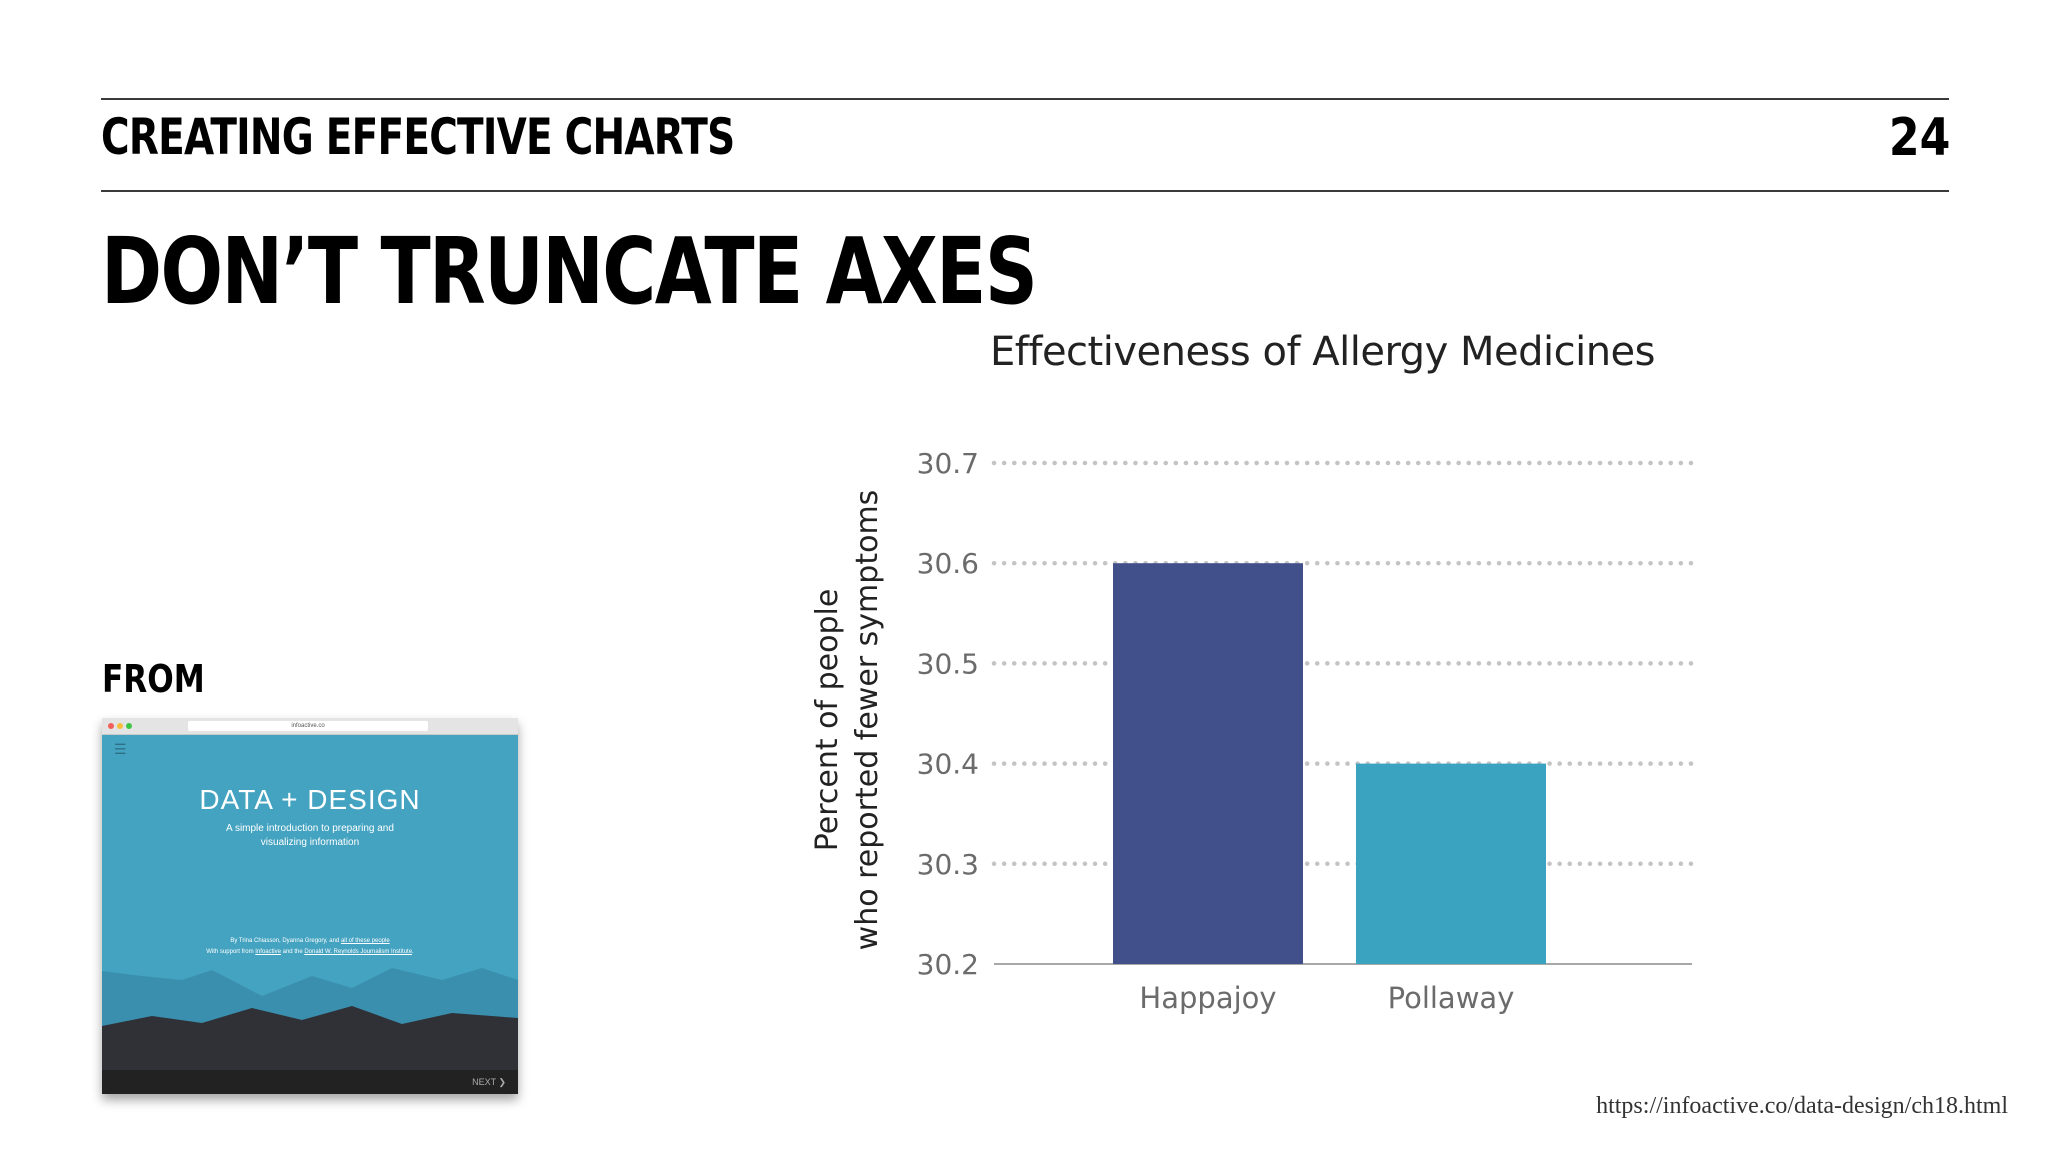 The width and height of the screenshot is (2048, 1150). I want to click on y-tick-label: 30.4, so click(948, 764).